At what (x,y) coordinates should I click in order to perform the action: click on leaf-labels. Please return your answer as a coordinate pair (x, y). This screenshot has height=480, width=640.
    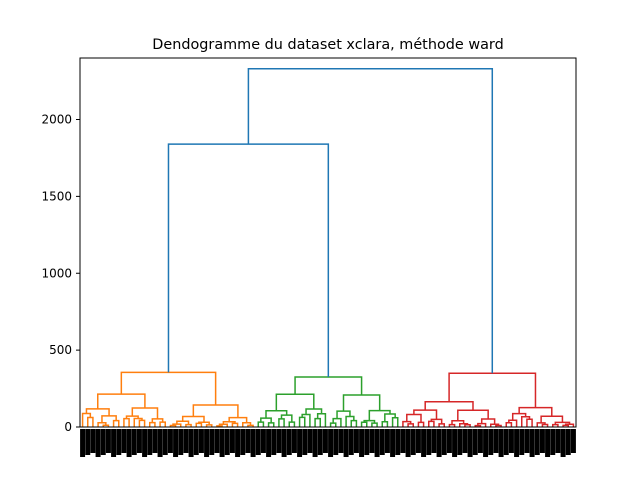
    Looking at the image, I should click on (328, 443).